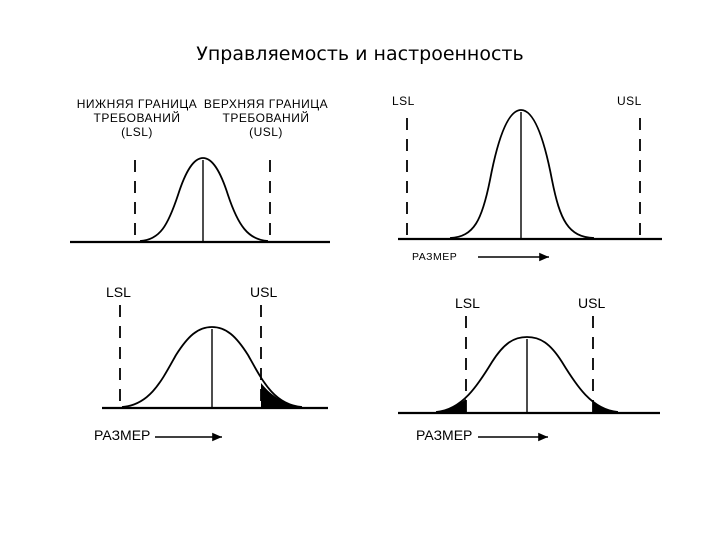 The width and height of the screenshot is (720, 540). What do you see at coordinates (605, 407) in the screenshot?
I see `upper-out-of-spec-tail` at bounding box center [605, 407].